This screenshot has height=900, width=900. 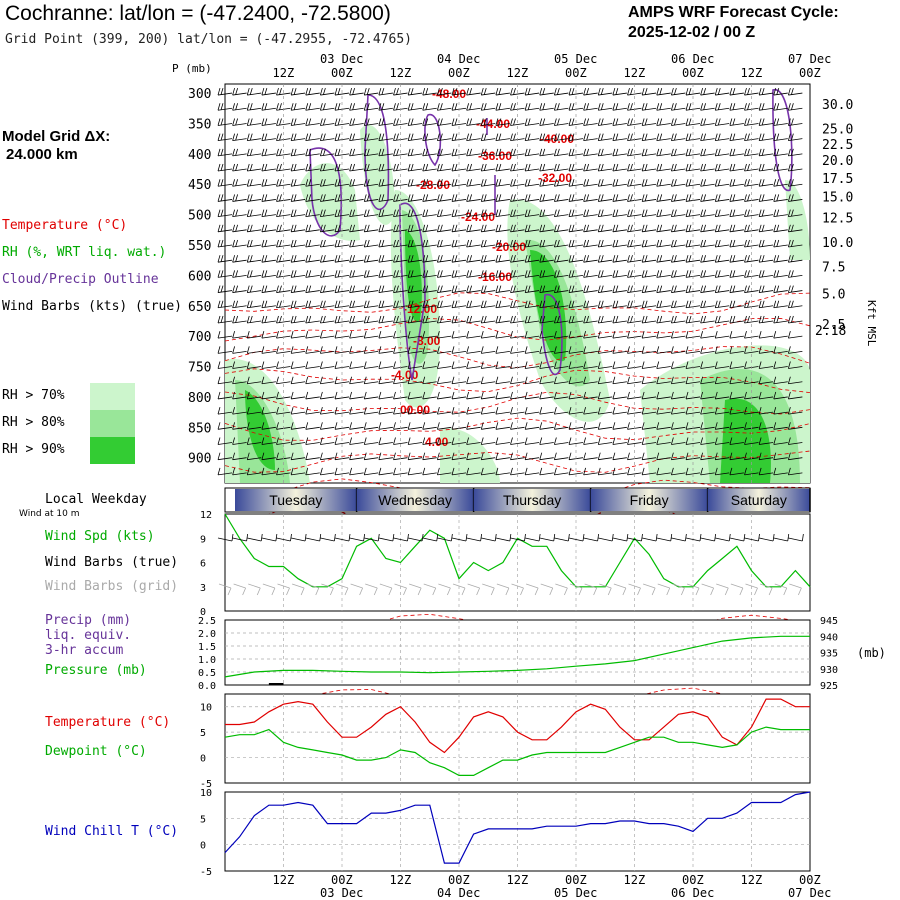 What do you see at coordinates (199, 398) in the screenshot?
I see `pressure-tick: 800` at bounding box center [199, 398].